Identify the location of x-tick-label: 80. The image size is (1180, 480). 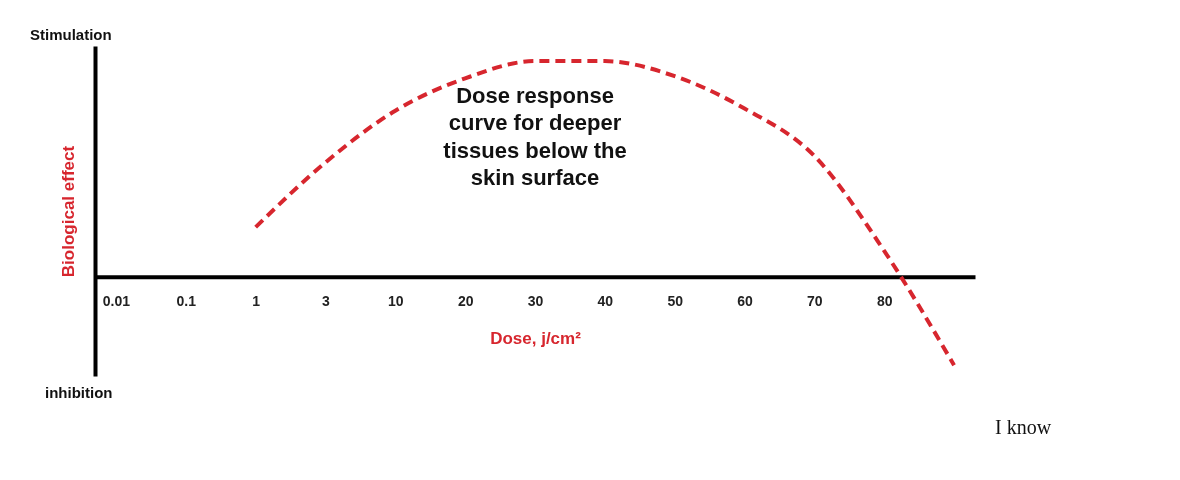
(884, 301).